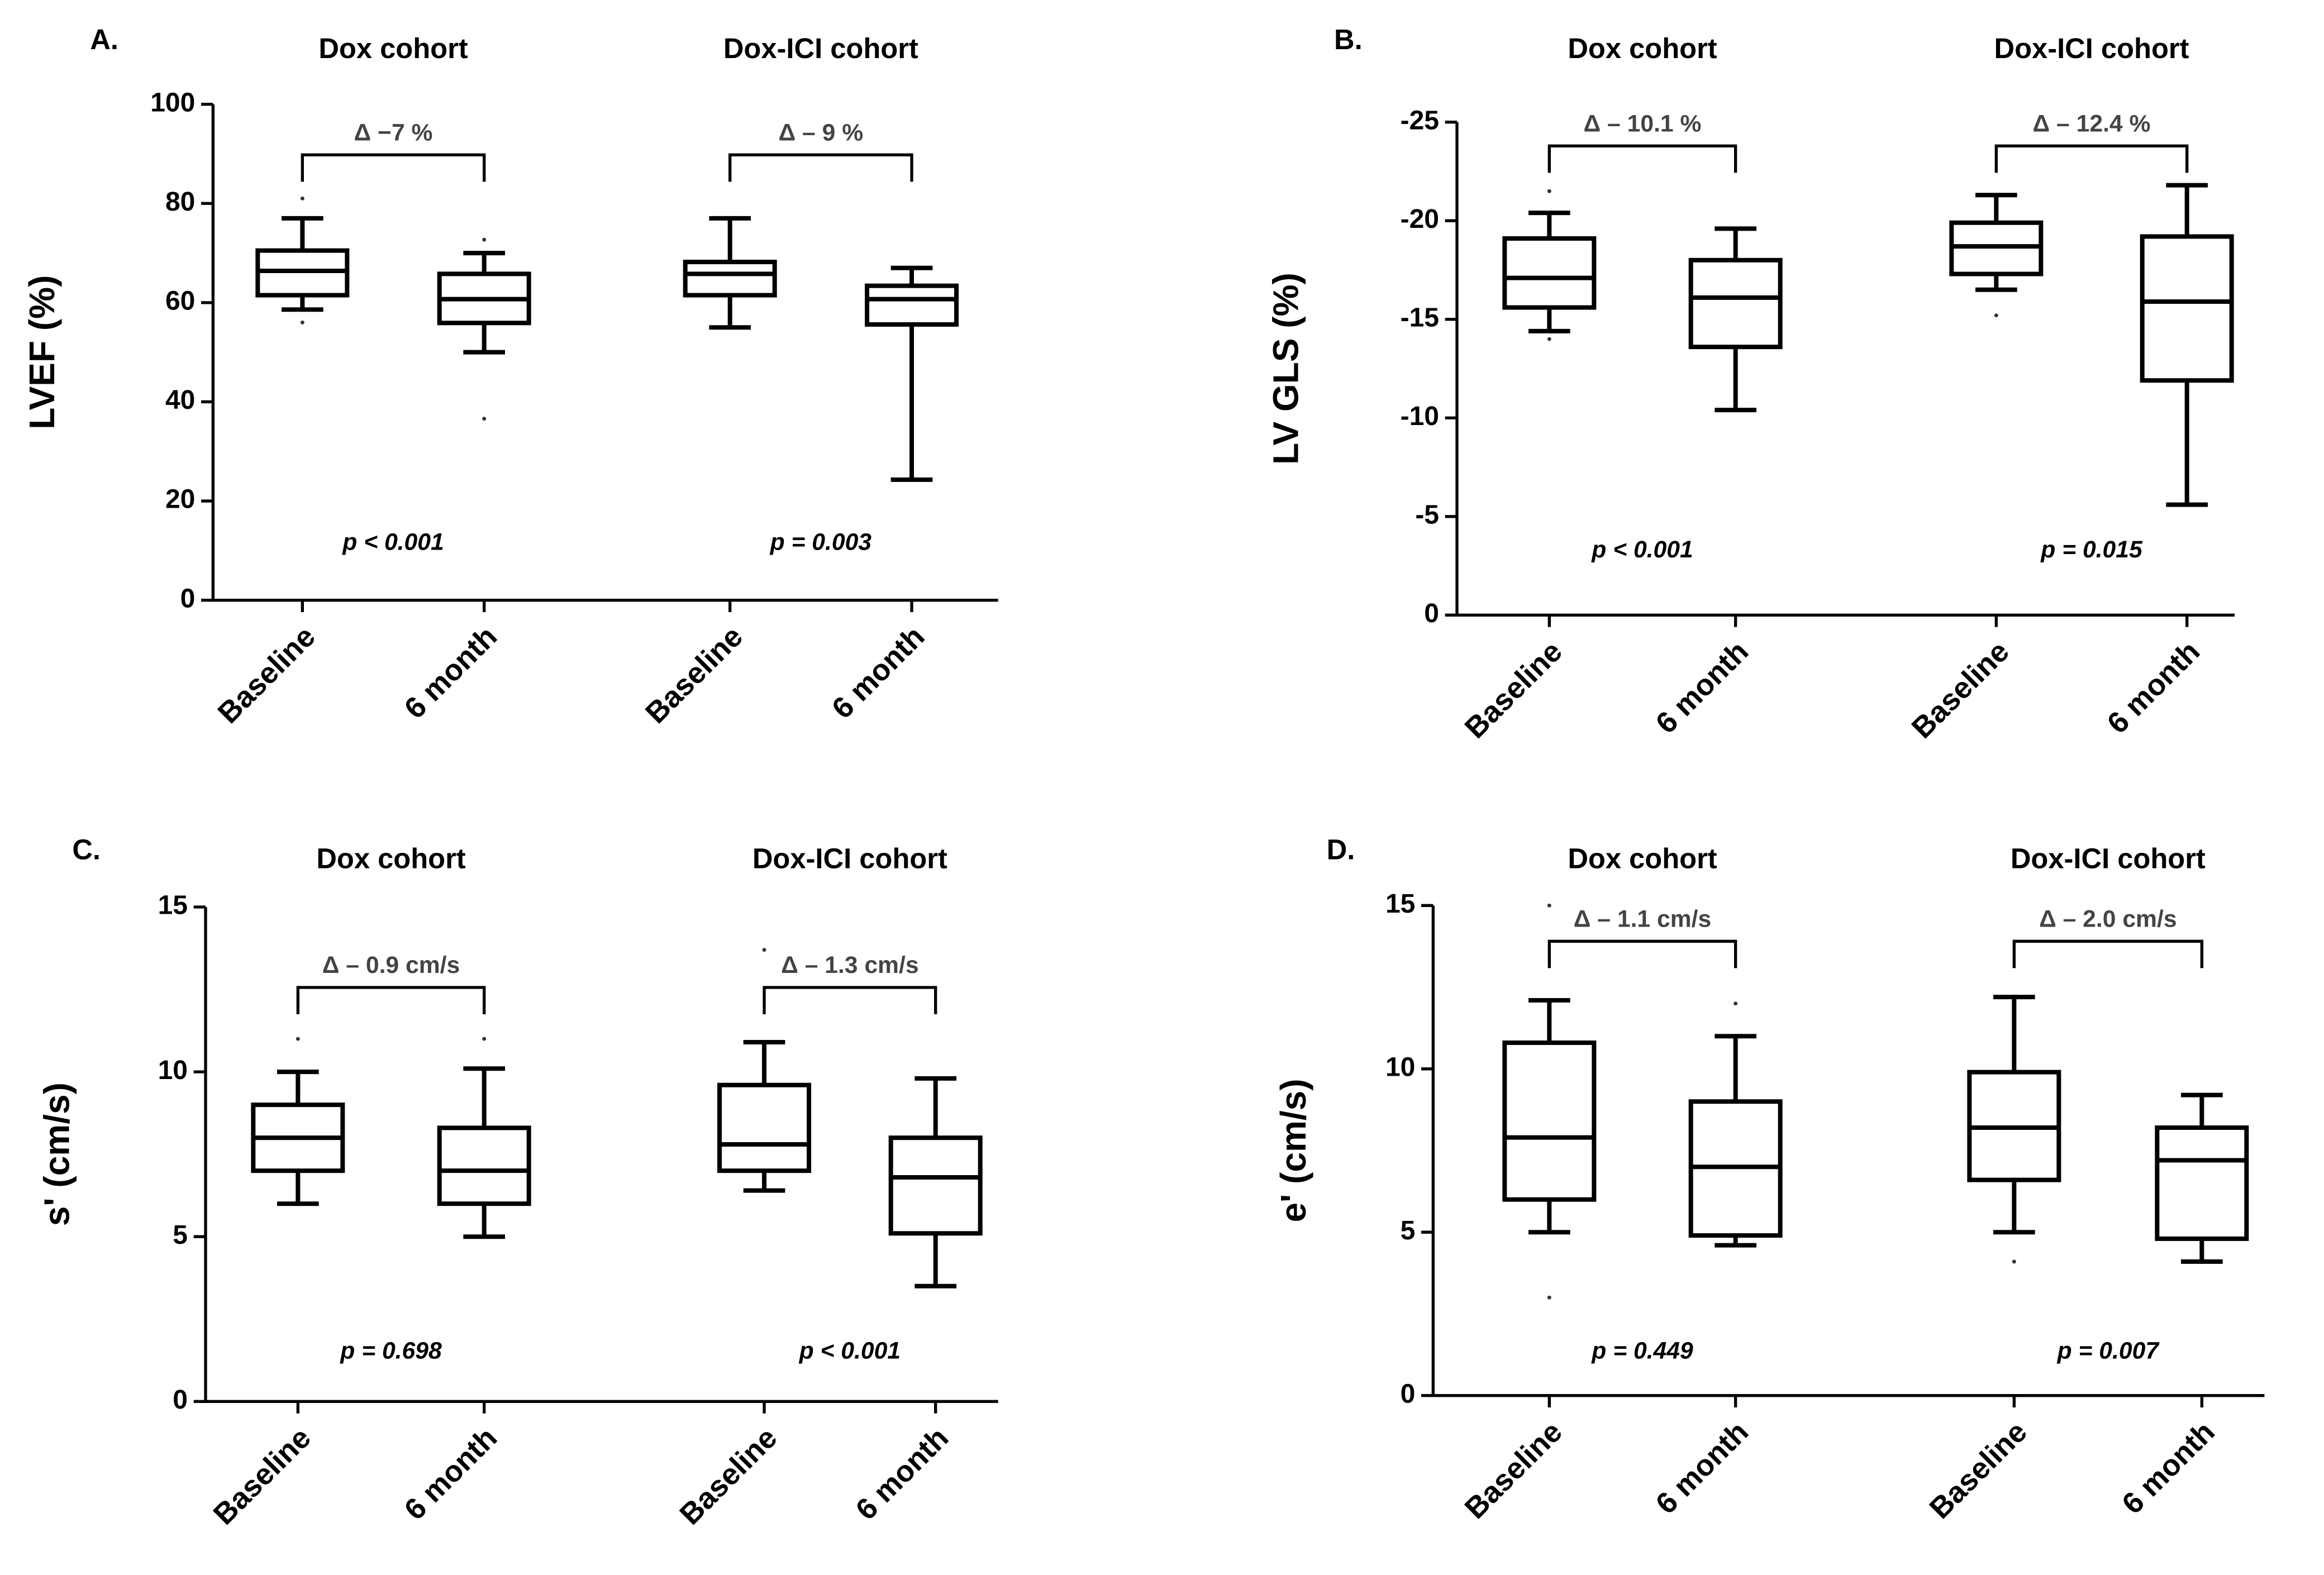 This screenshot has width=2324, height=1575. What do you see at coordinates (87, 850) in the screenshot?
I see `panel-label: C.` at bounding box center [87, 850].